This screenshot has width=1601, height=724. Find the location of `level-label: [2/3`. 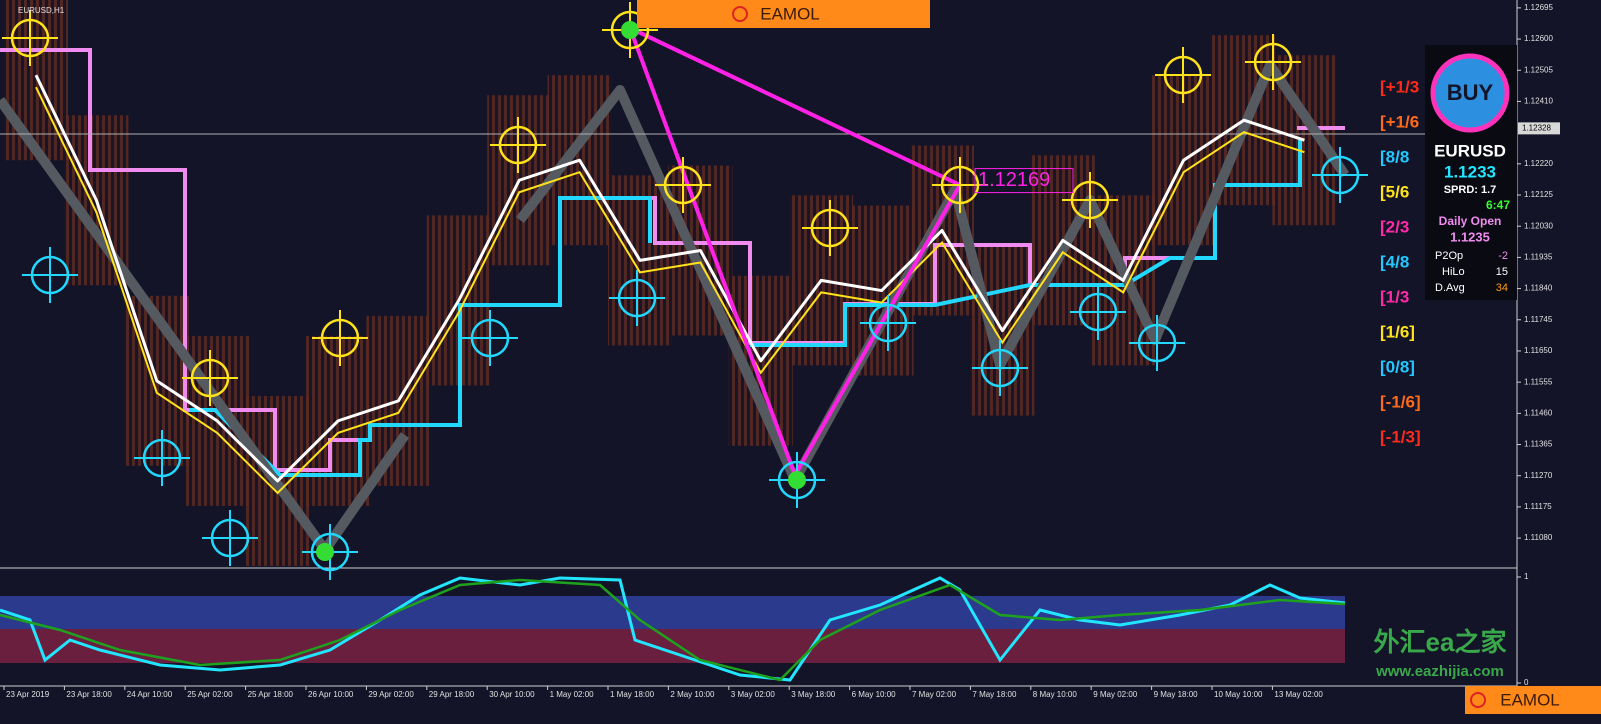

level-label: [2/3 is located at coordinates (1394, 226).